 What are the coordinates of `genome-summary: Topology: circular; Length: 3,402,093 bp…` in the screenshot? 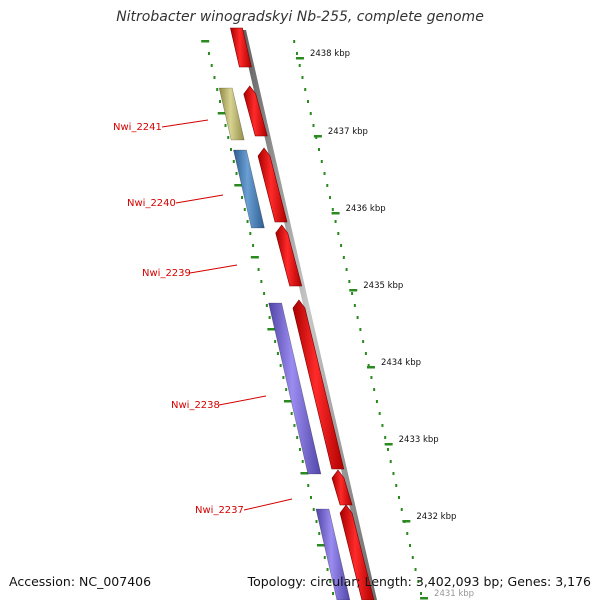 It's located at (419, 581).